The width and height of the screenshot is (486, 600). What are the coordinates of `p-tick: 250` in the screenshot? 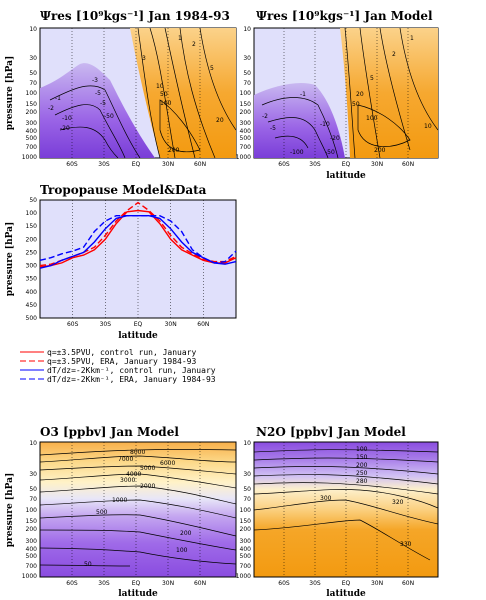 It's located at (32, 252).